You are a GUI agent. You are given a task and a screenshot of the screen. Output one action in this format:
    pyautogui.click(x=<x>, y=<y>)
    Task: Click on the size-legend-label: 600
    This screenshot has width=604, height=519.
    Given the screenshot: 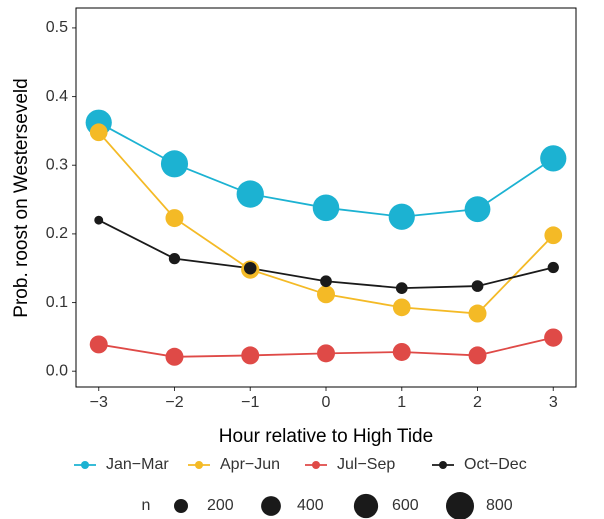 What is the action you would take?
    pyautogui.click(x=405, y=505)
    